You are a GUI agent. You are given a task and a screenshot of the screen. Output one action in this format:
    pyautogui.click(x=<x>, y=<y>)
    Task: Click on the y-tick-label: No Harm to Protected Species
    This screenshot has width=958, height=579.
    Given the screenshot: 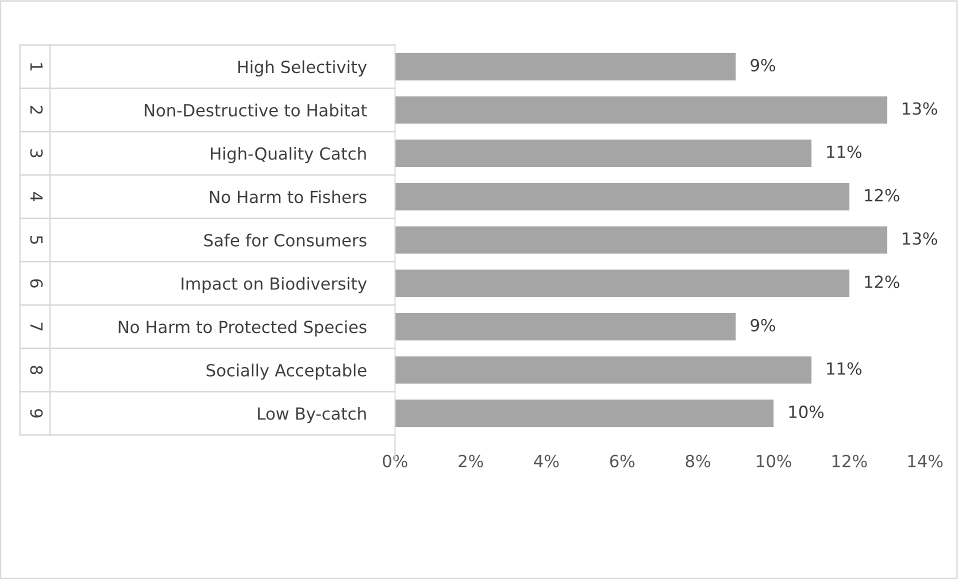 What is the action you would take?
    pyautogui.click(x=242, y=328)
    